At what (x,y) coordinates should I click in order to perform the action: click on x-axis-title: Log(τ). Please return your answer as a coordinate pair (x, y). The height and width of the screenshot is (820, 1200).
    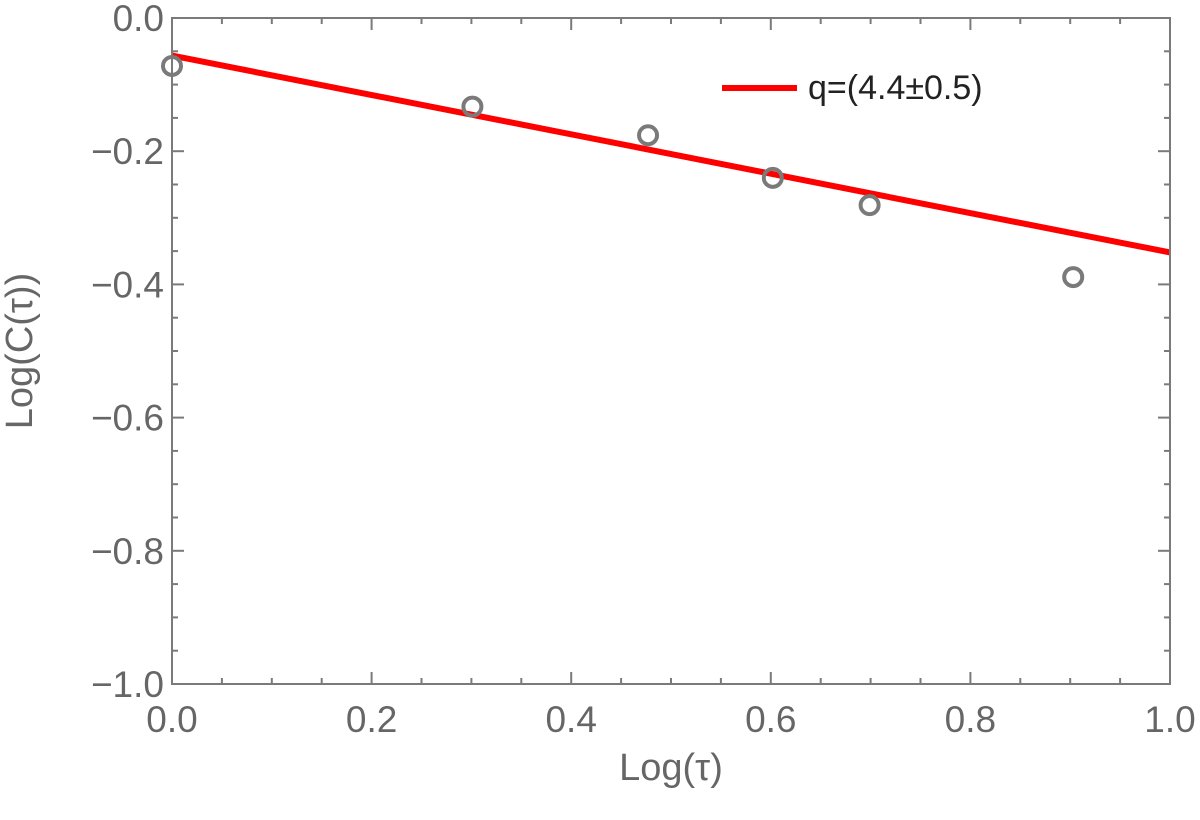
    Looking at the image, I should click on (671, 768).